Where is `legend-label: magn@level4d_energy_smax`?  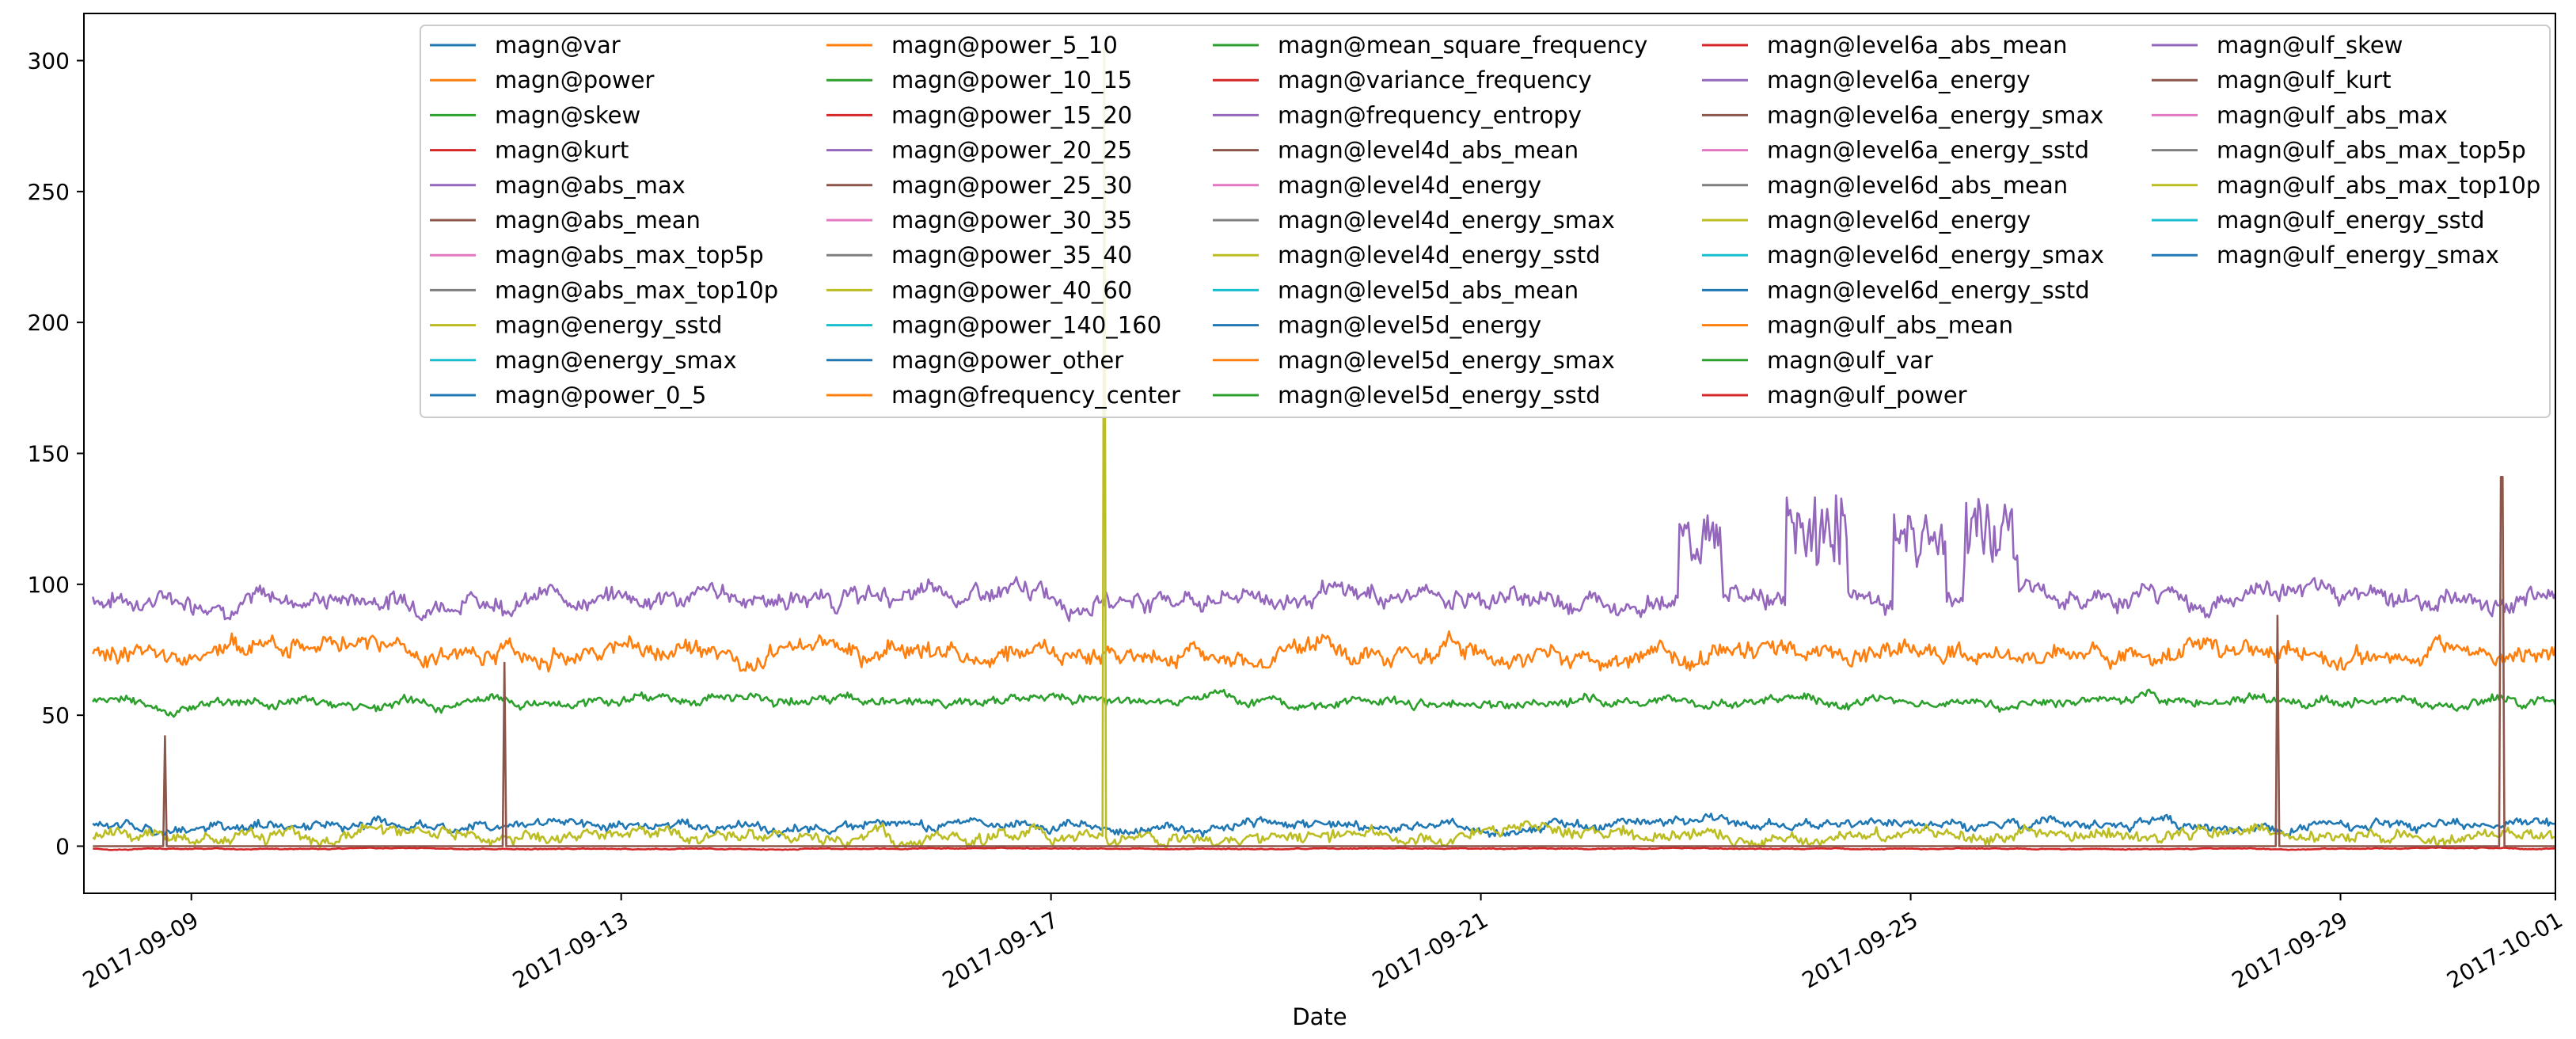
legend-label: magn@level4d_energy_smax is located at coordinates (1446, 220).